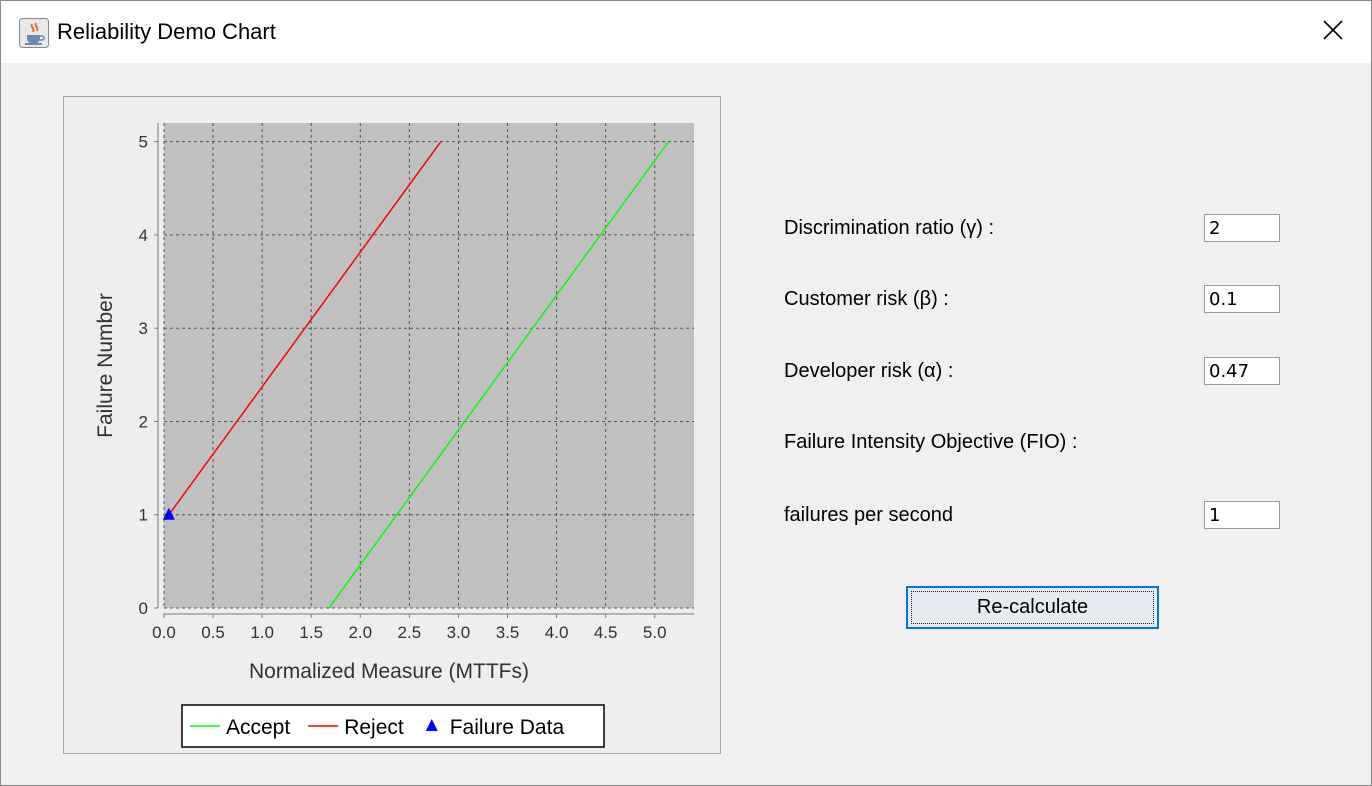  I want to click on x-tick-label: 5.0, so click(655, 632).